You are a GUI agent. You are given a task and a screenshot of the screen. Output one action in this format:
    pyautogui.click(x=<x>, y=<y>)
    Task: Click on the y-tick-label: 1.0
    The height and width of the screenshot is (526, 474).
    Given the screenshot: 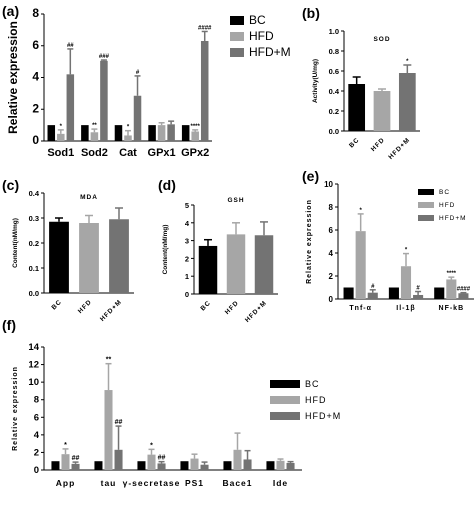 What is the action you would take?
    pyautogui.click(x=334, y=31)
    